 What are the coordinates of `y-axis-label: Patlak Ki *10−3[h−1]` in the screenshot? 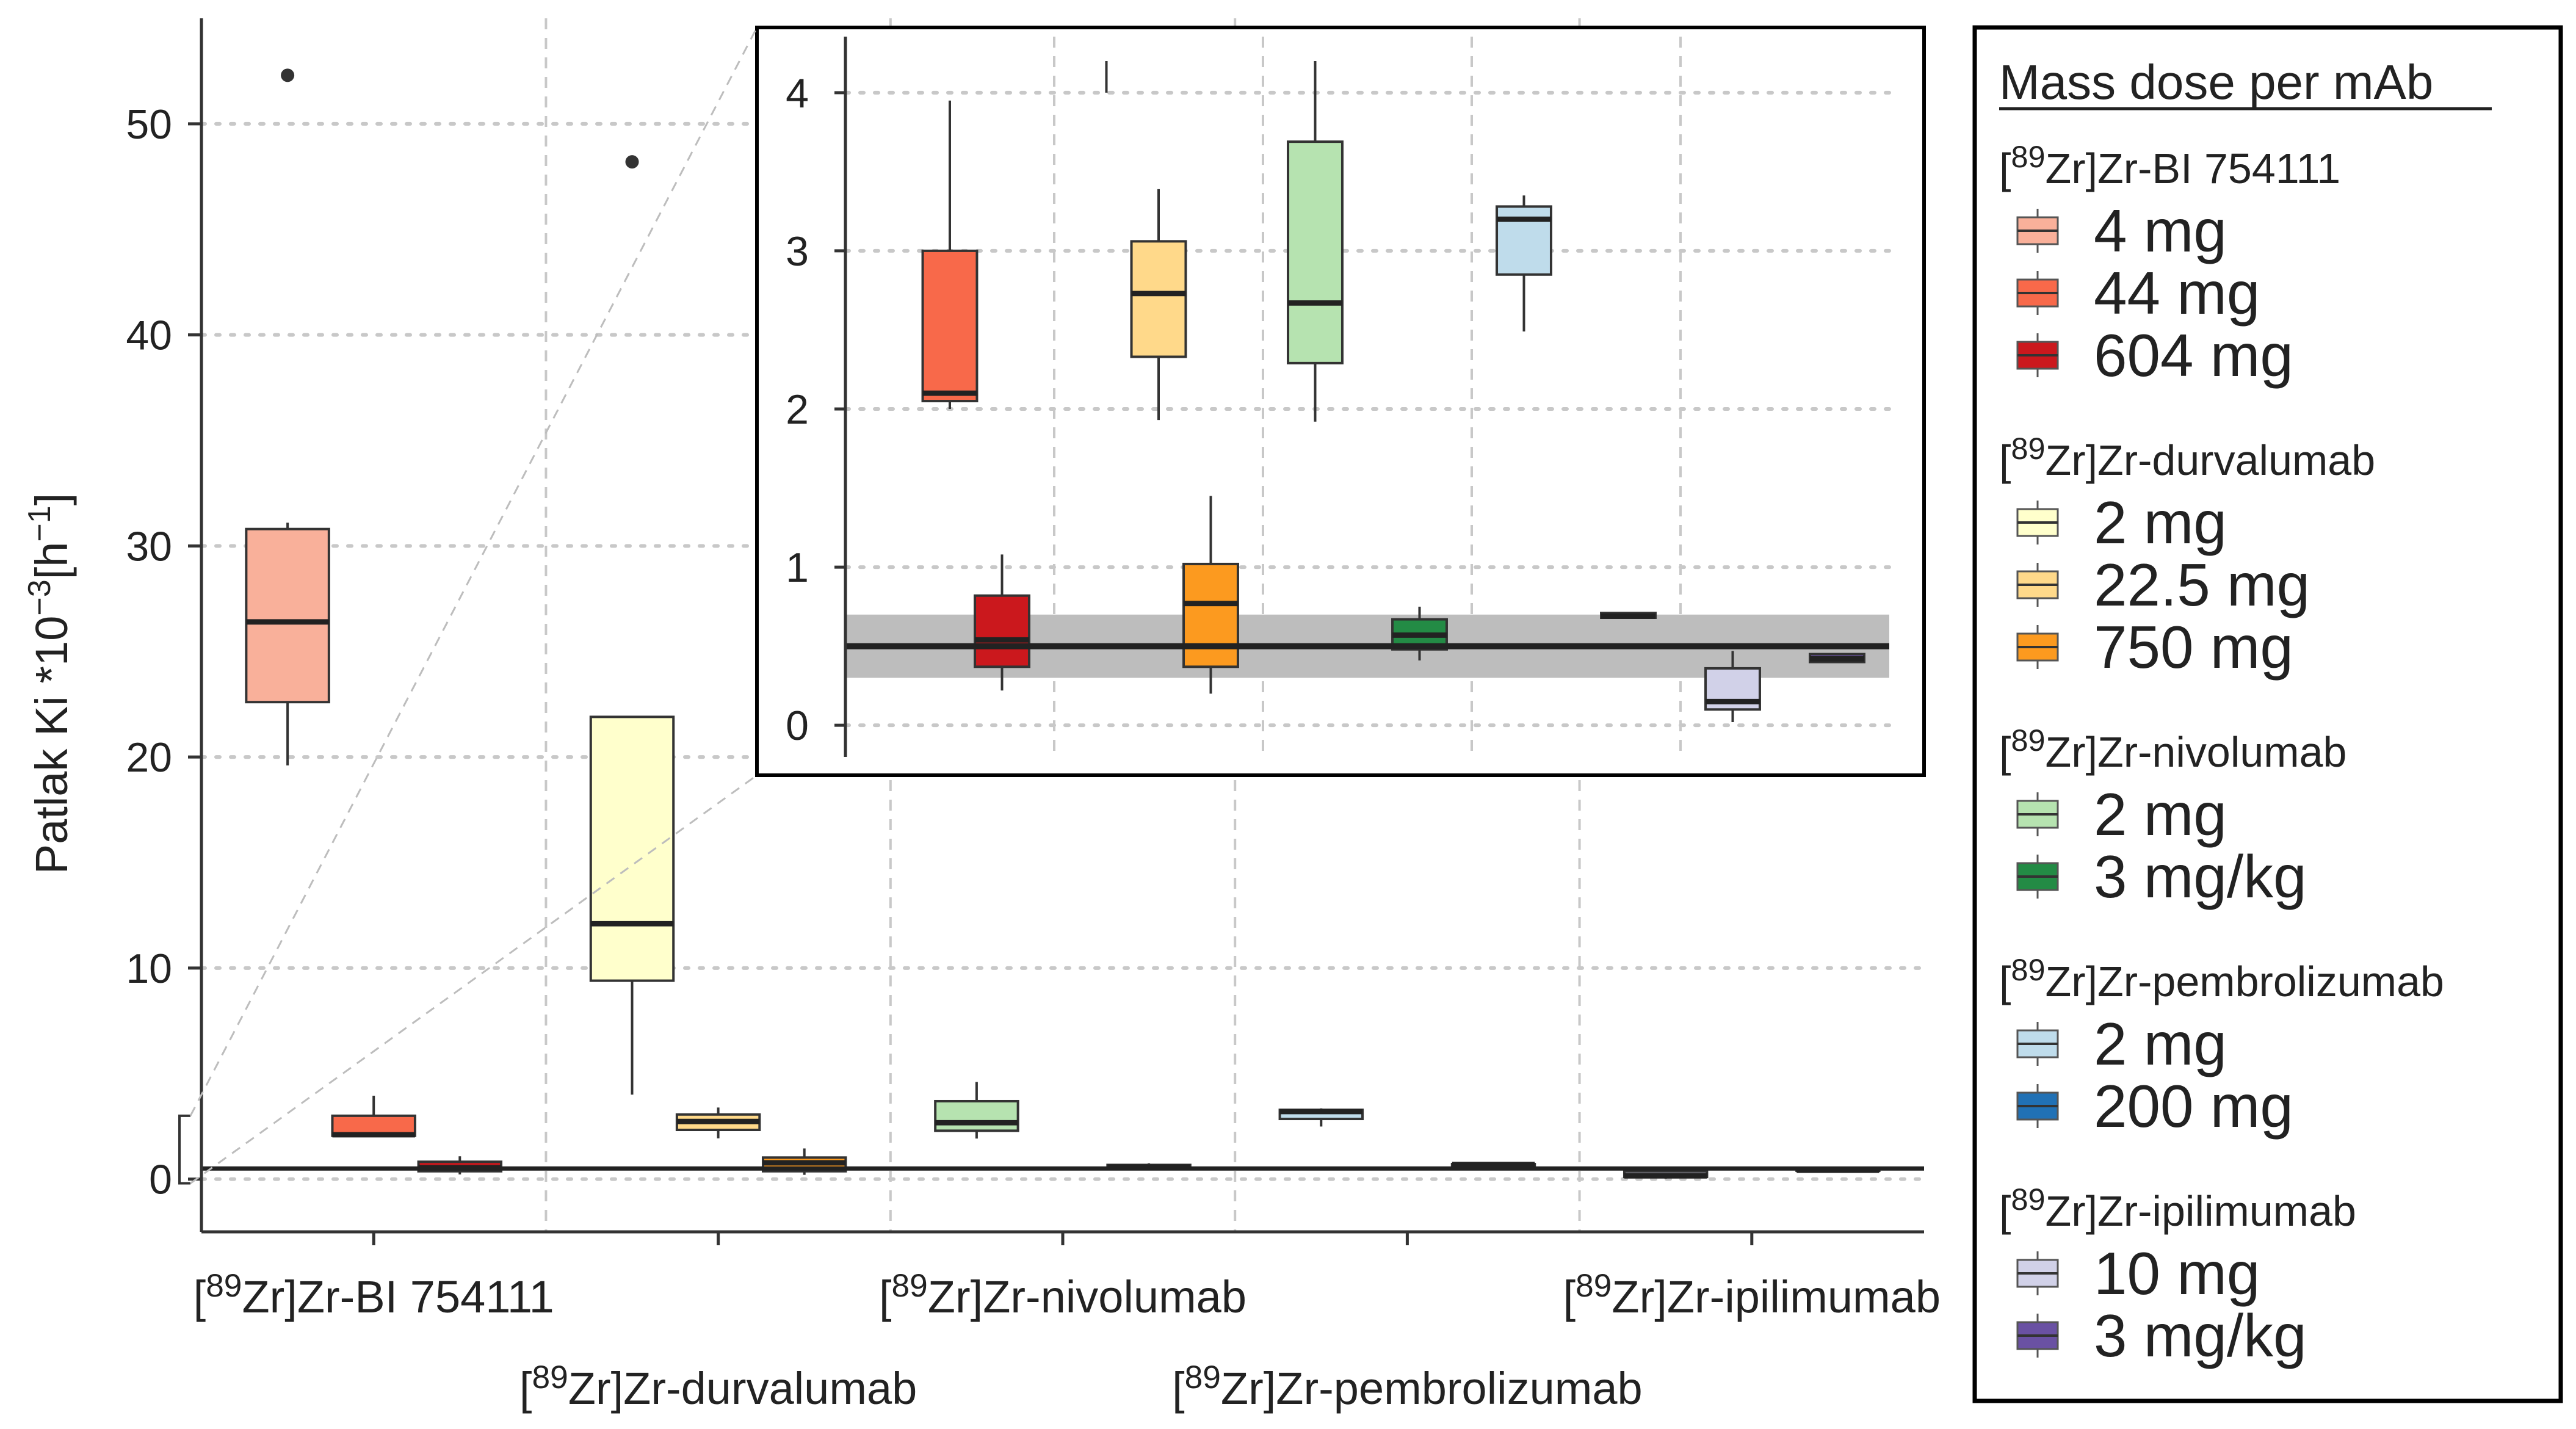 It's located at (49, 684).